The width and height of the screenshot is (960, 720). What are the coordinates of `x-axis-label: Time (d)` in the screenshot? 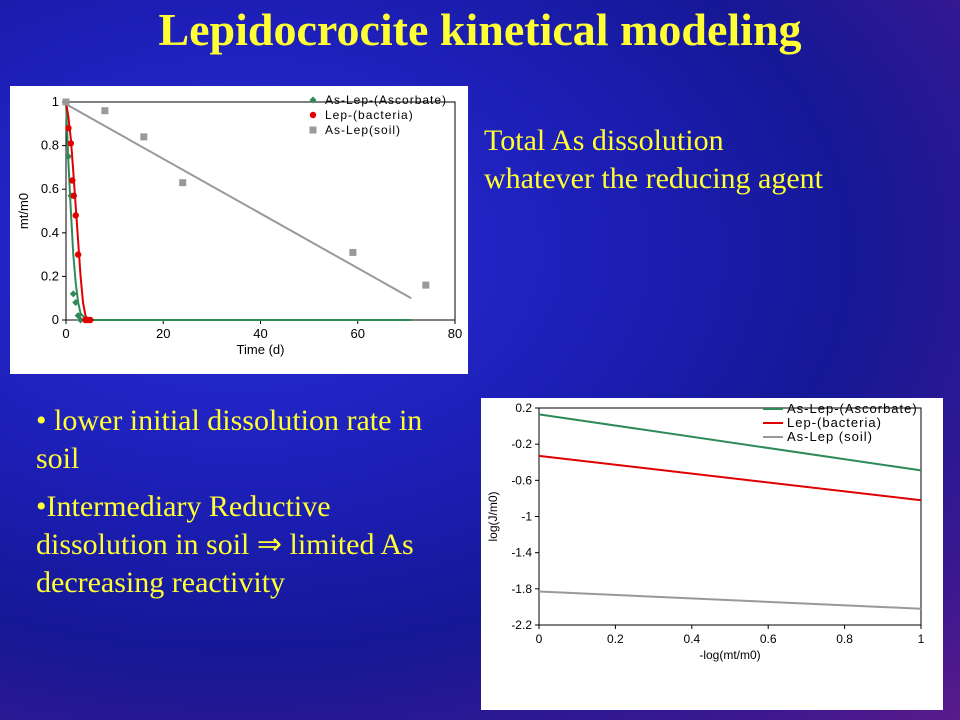 It's located at (261, 349).